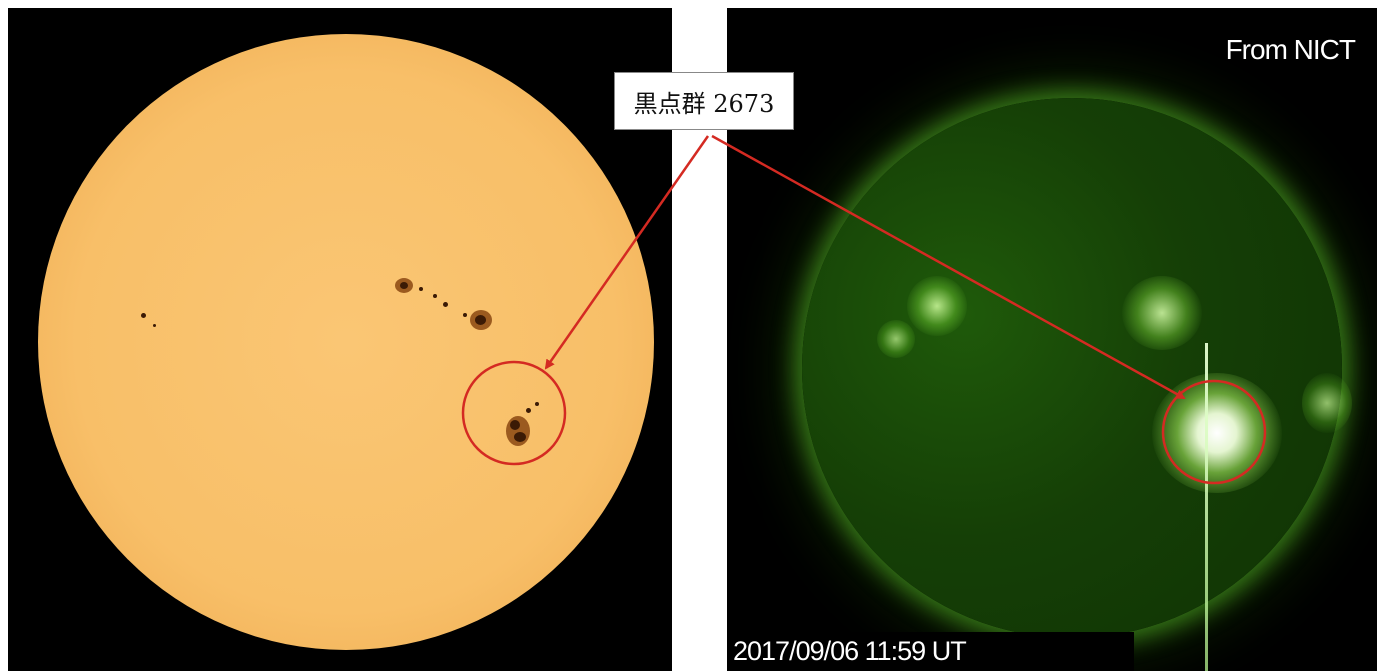 This screenshot has height=671, width=1377. I want to click on credit-text: From NICT, so click(1290, 50).